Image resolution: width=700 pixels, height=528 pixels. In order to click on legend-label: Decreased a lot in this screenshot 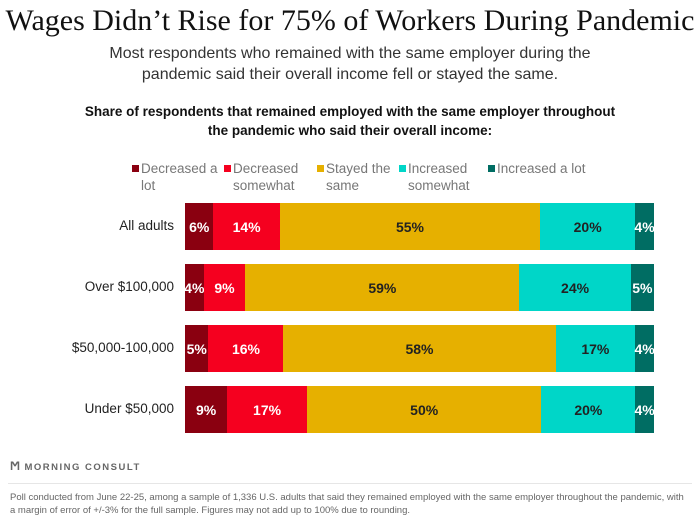, I will do `click(179, 177)`.